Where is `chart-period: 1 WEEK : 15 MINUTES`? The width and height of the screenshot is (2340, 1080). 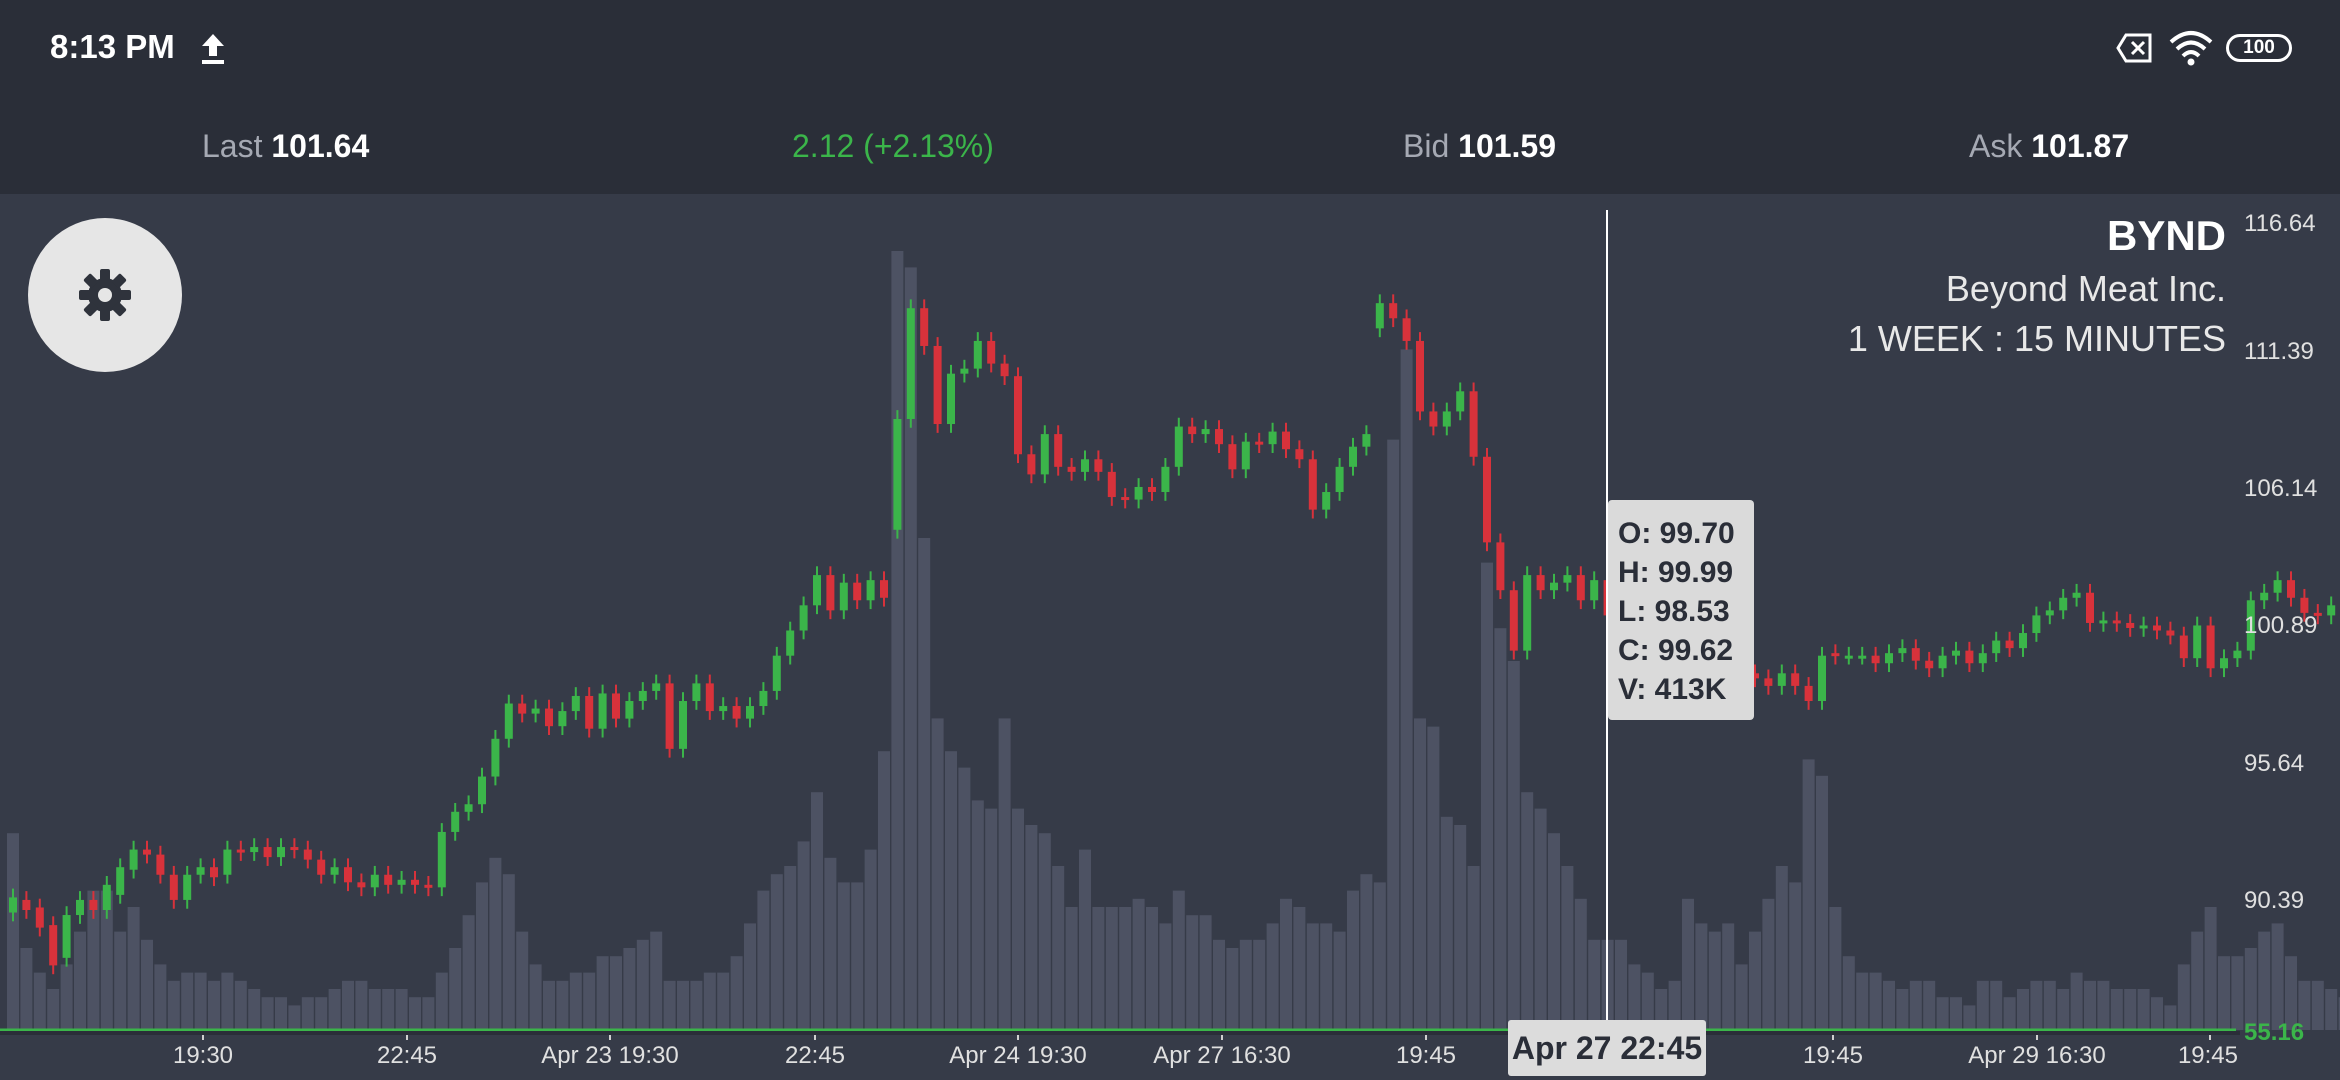 chart-period: 1 WEEK : 15 MINUTES is located at coordinates (2036, 338).